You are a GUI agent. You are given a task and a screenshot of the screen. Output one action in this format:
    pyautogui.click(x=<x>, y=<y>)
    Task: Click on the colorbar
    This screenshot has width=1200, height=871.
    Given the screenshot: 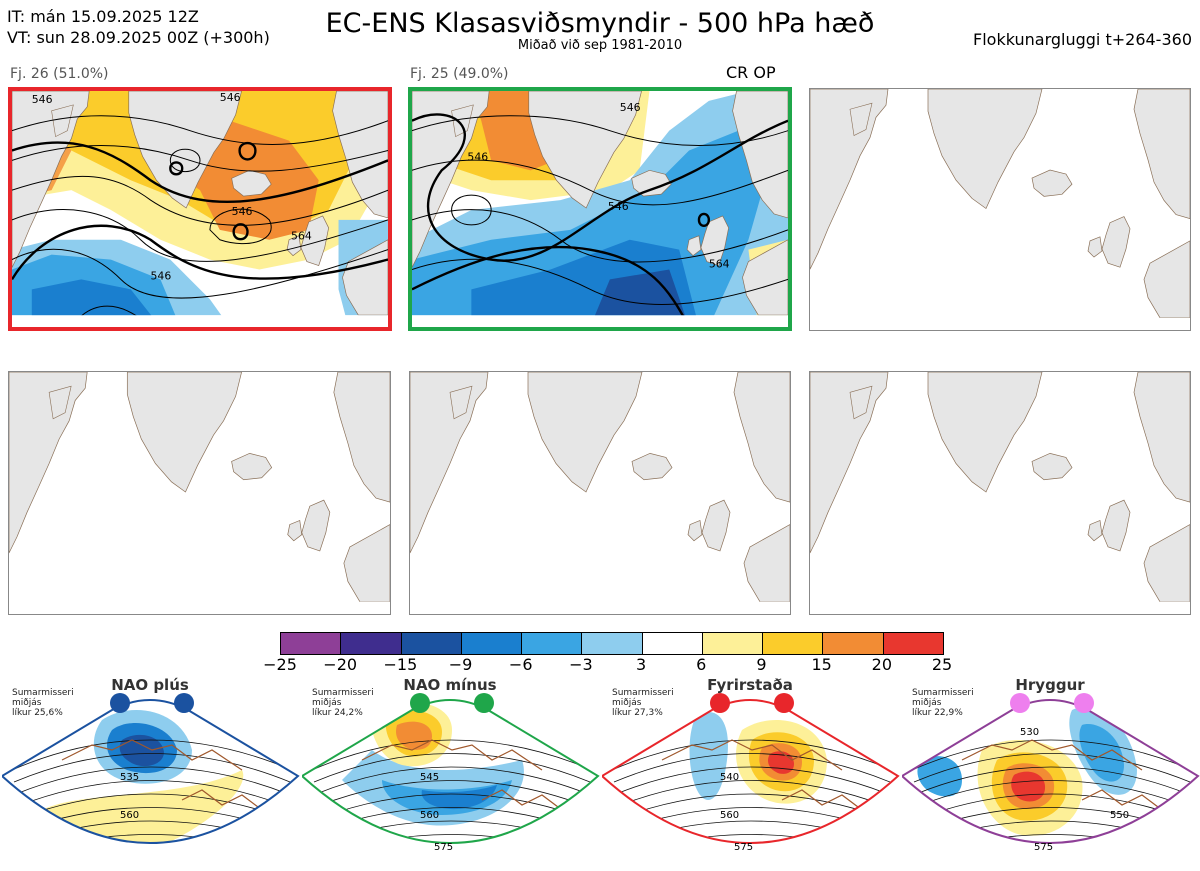 What is the action you would take?
    pyautogui.click(x=612, y=643)
    